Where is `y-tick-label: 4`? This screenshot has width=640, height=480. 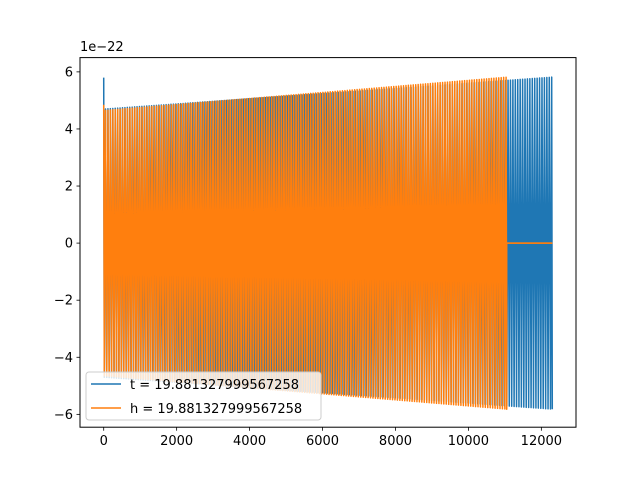
y-tick-label: 4 is located at coordinates (69, 129).